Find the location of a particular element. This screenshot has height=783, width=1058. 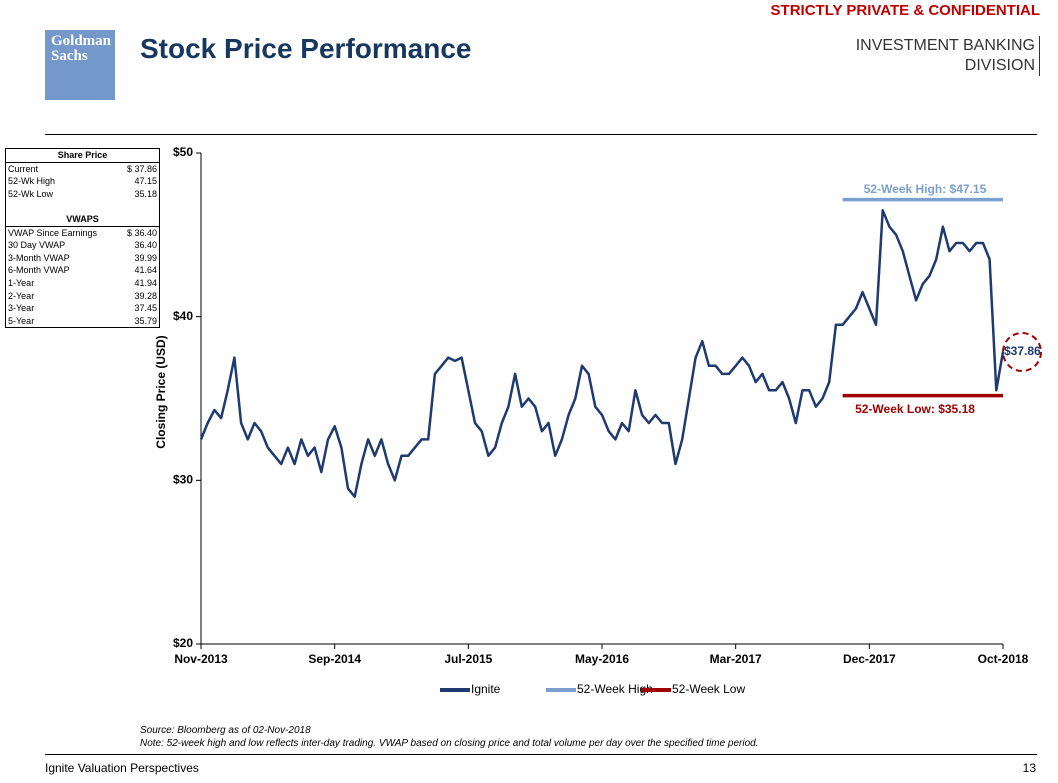

table-row: 30 Day VWAP 36.40 is located at coordinates (82, 245).